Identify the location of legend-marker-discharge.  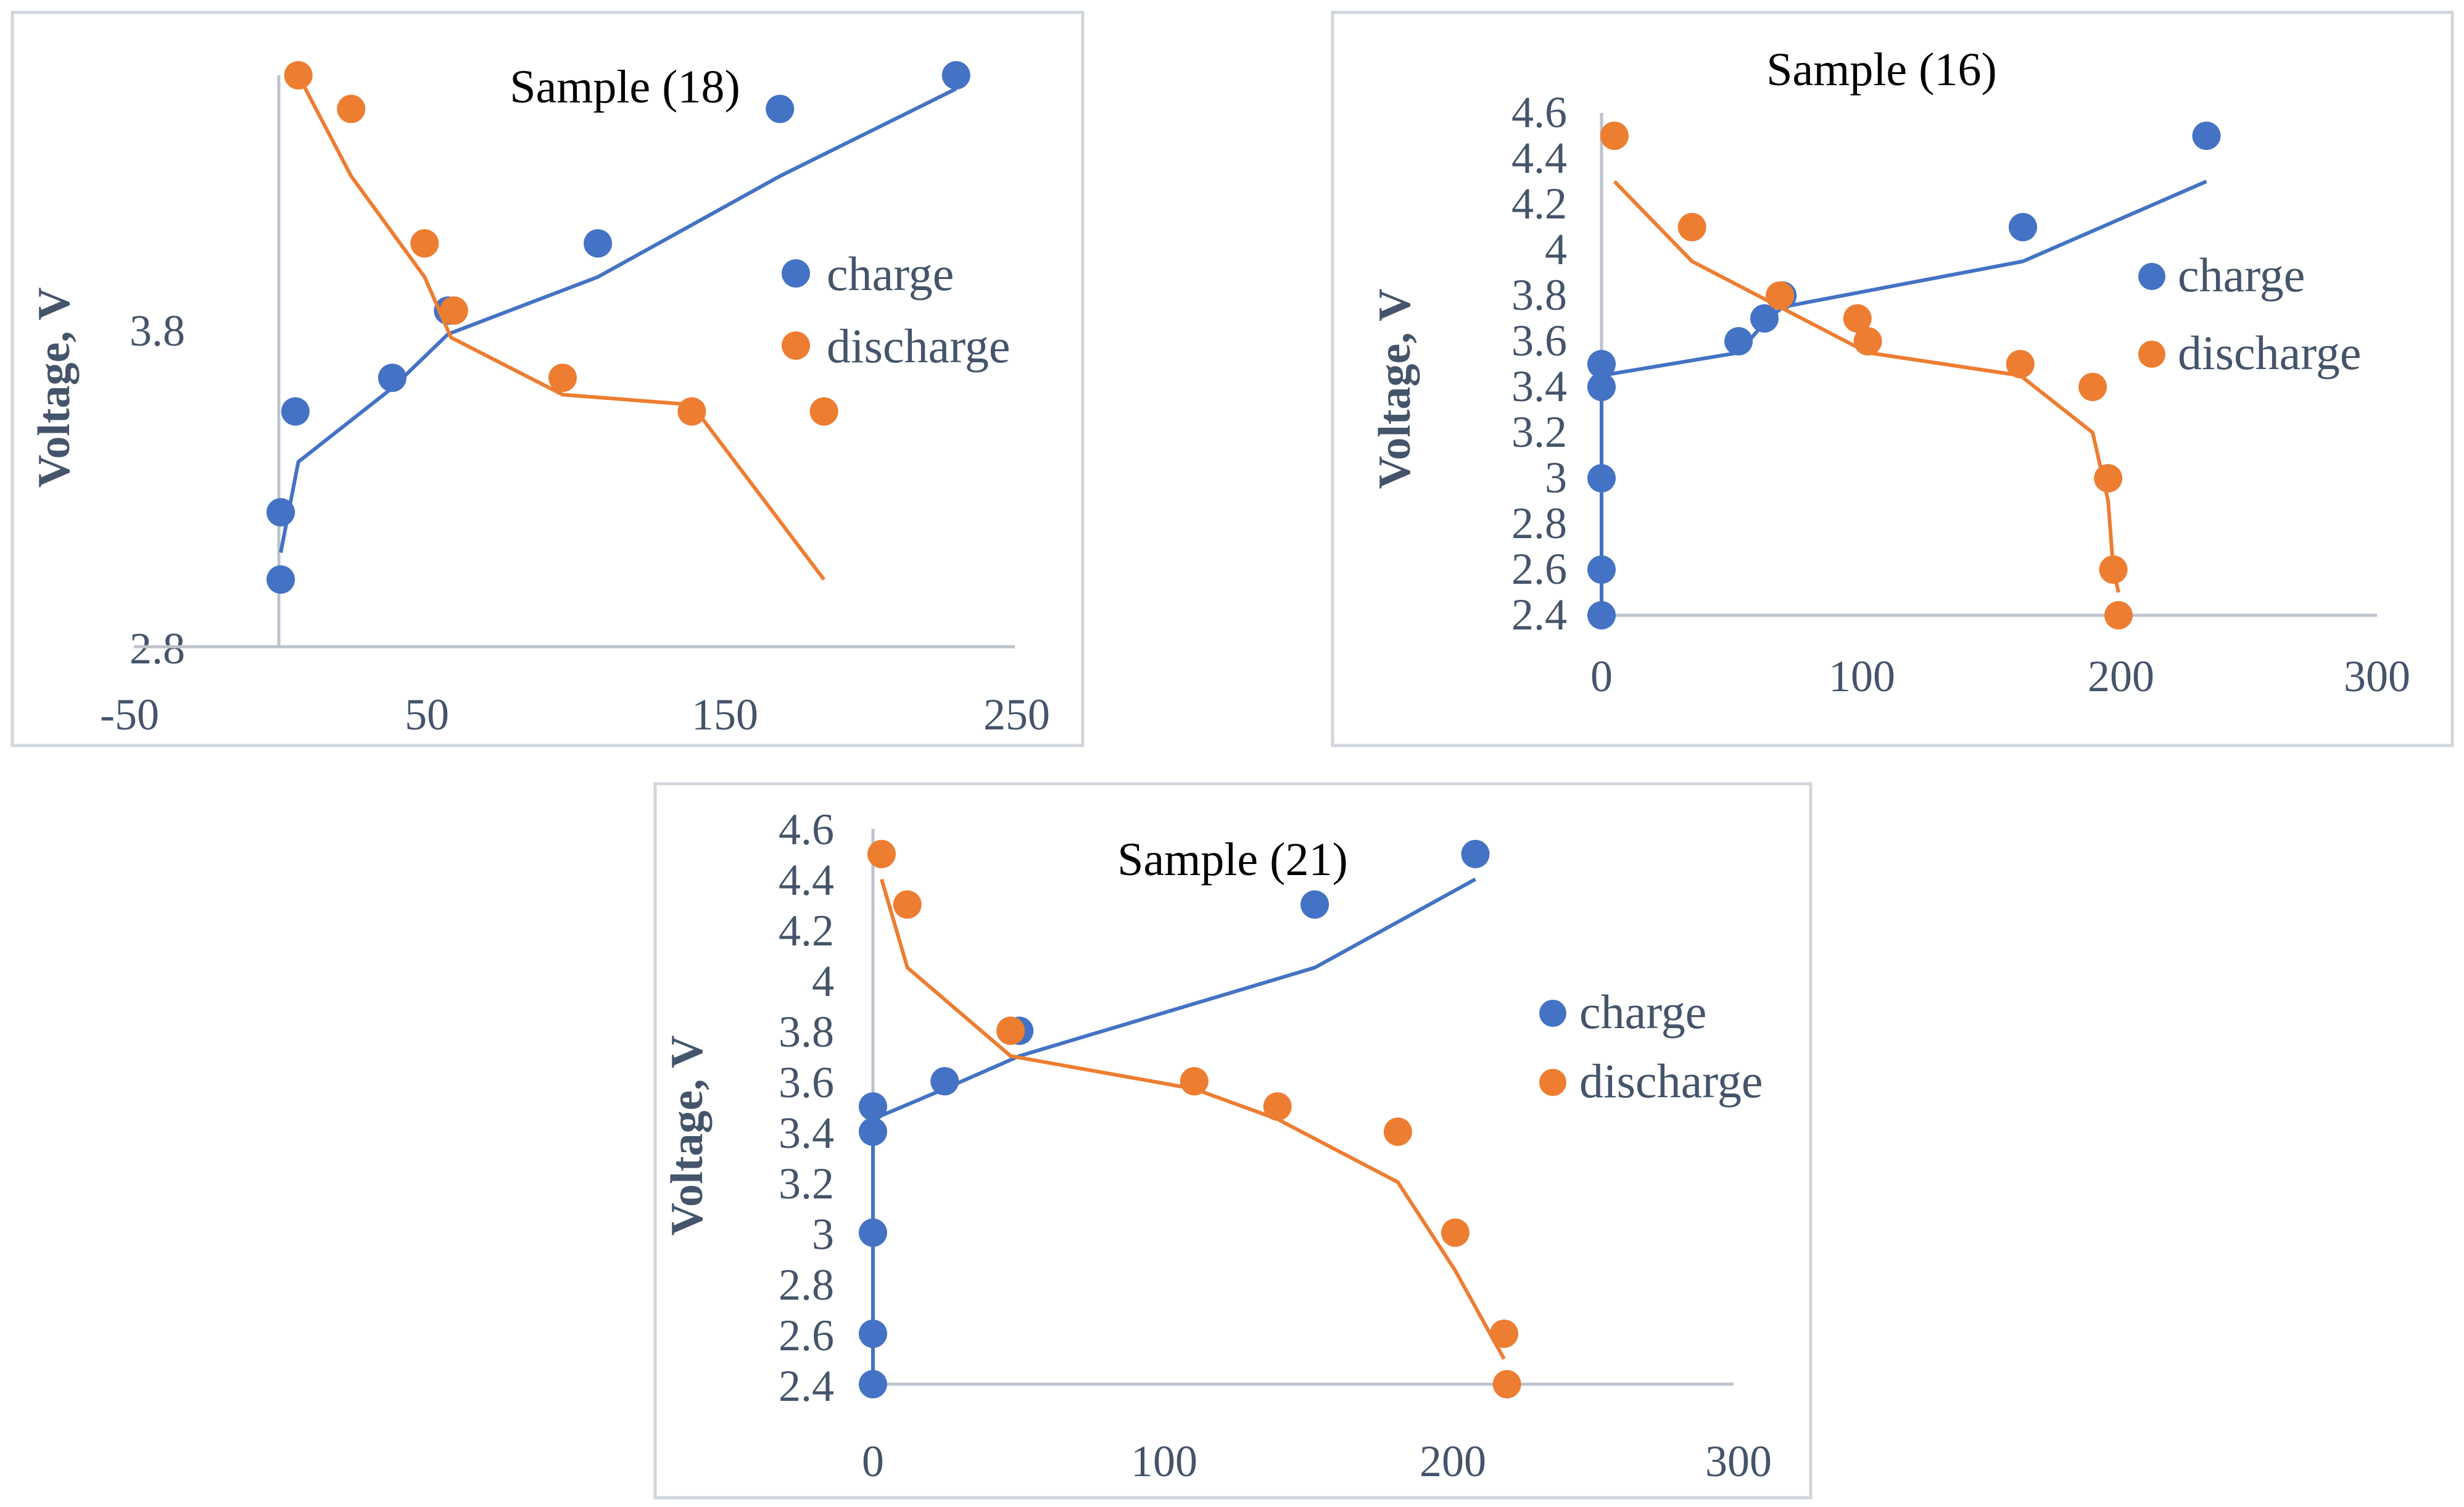
(1552, 1082).